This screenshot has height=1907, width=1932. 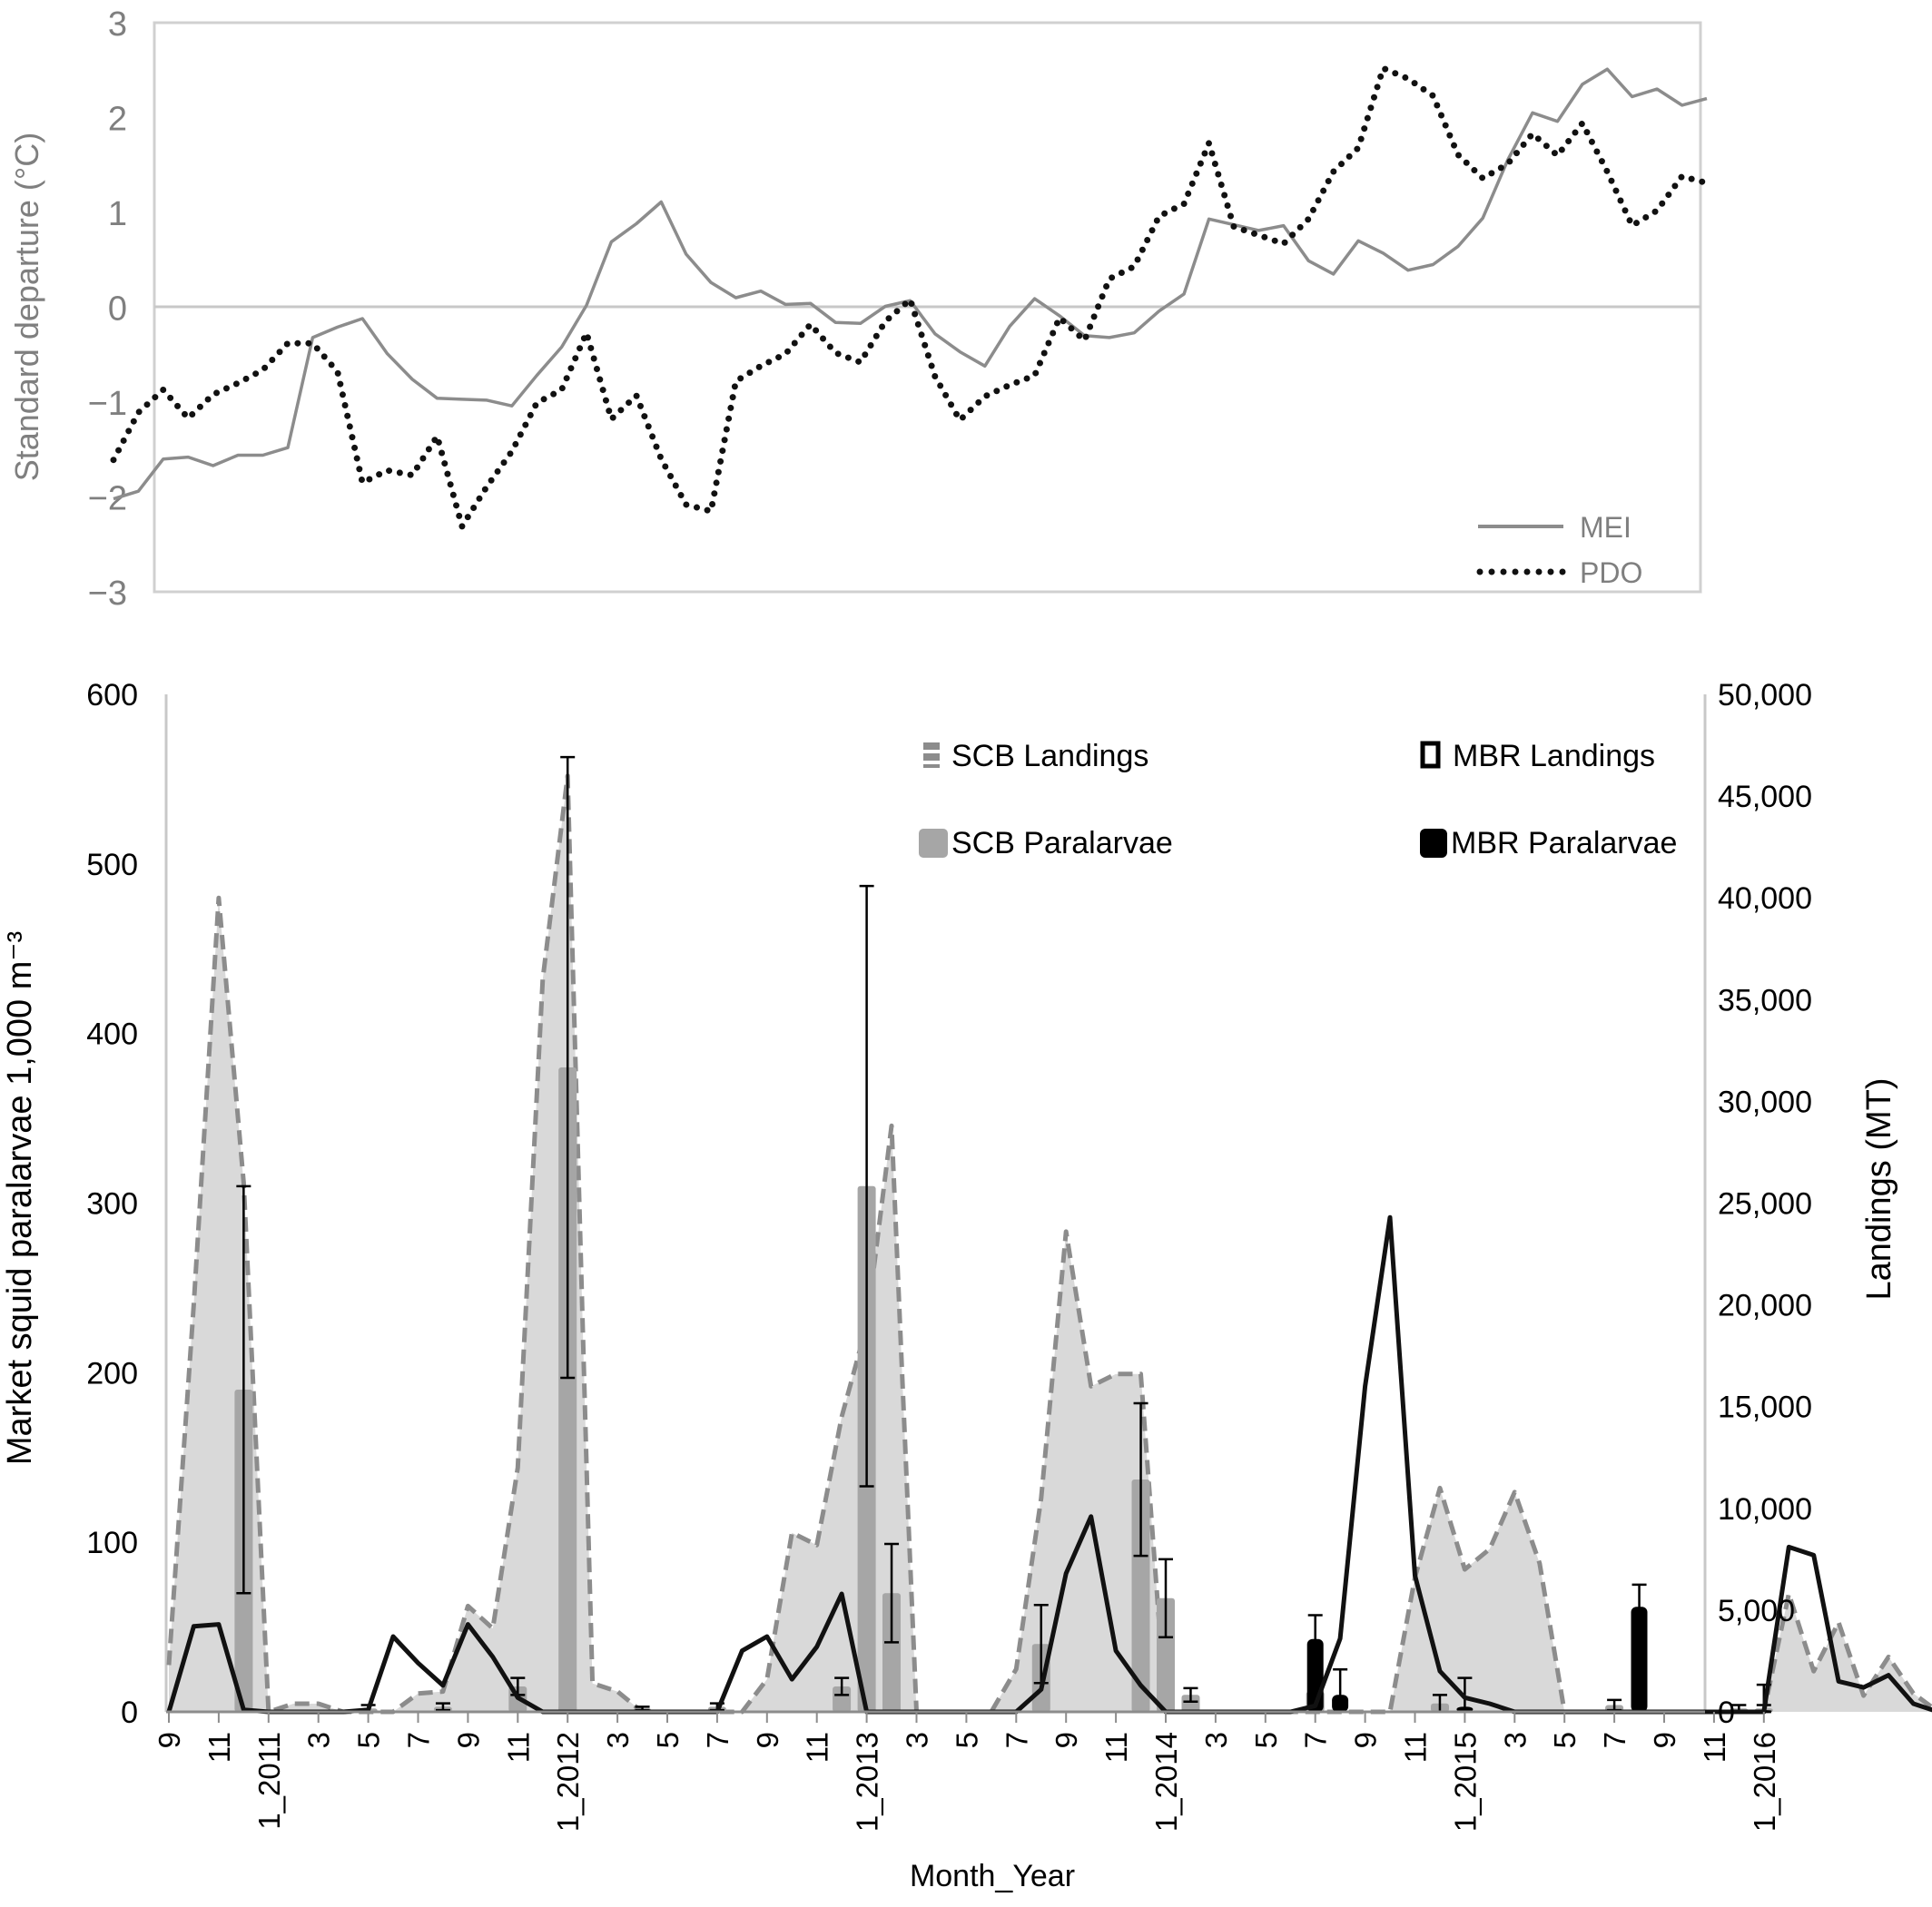 I want to click on right-y-tick-label: 30,000, so click(x=1765, y=1102).